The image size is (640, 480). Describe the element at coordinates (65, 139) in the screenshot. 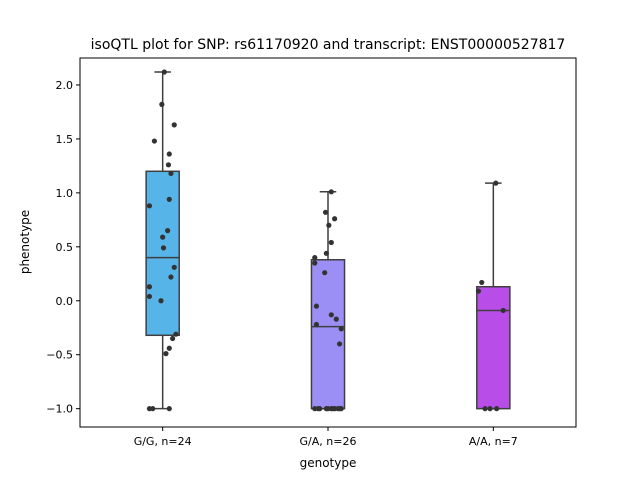

I see `y-tick-label: 1.5` at that location.